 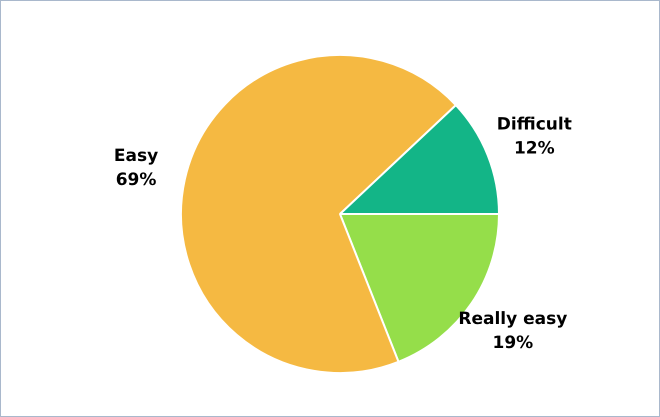 I want to click on data-label: 69%, so click(x=136, y=180).